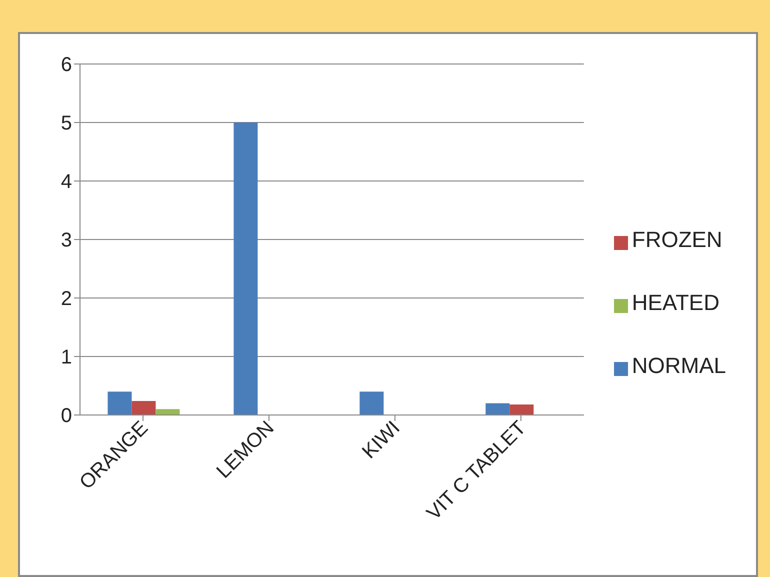 This screenshot has height=577, width=770. What do you see at coordinates (66, 182) in the screenshot?
I see `y-tick-label: 4` at bounding box center [66, 182].